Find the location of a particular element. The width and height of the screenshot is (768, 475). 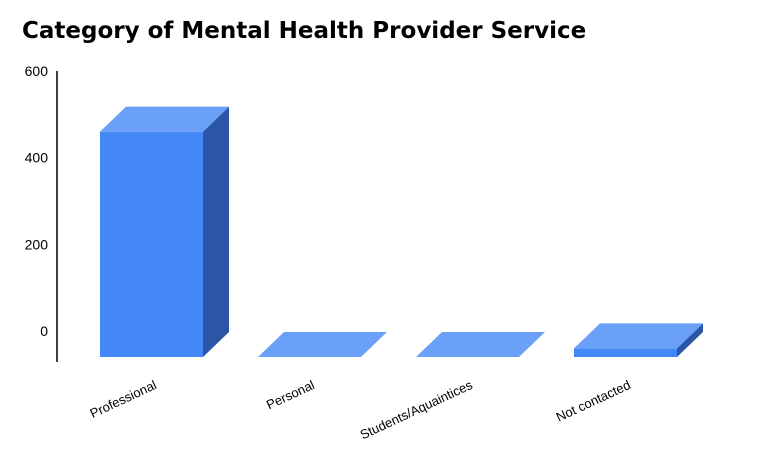

y-tick-label: 600 is located at coordinates (37, 71).